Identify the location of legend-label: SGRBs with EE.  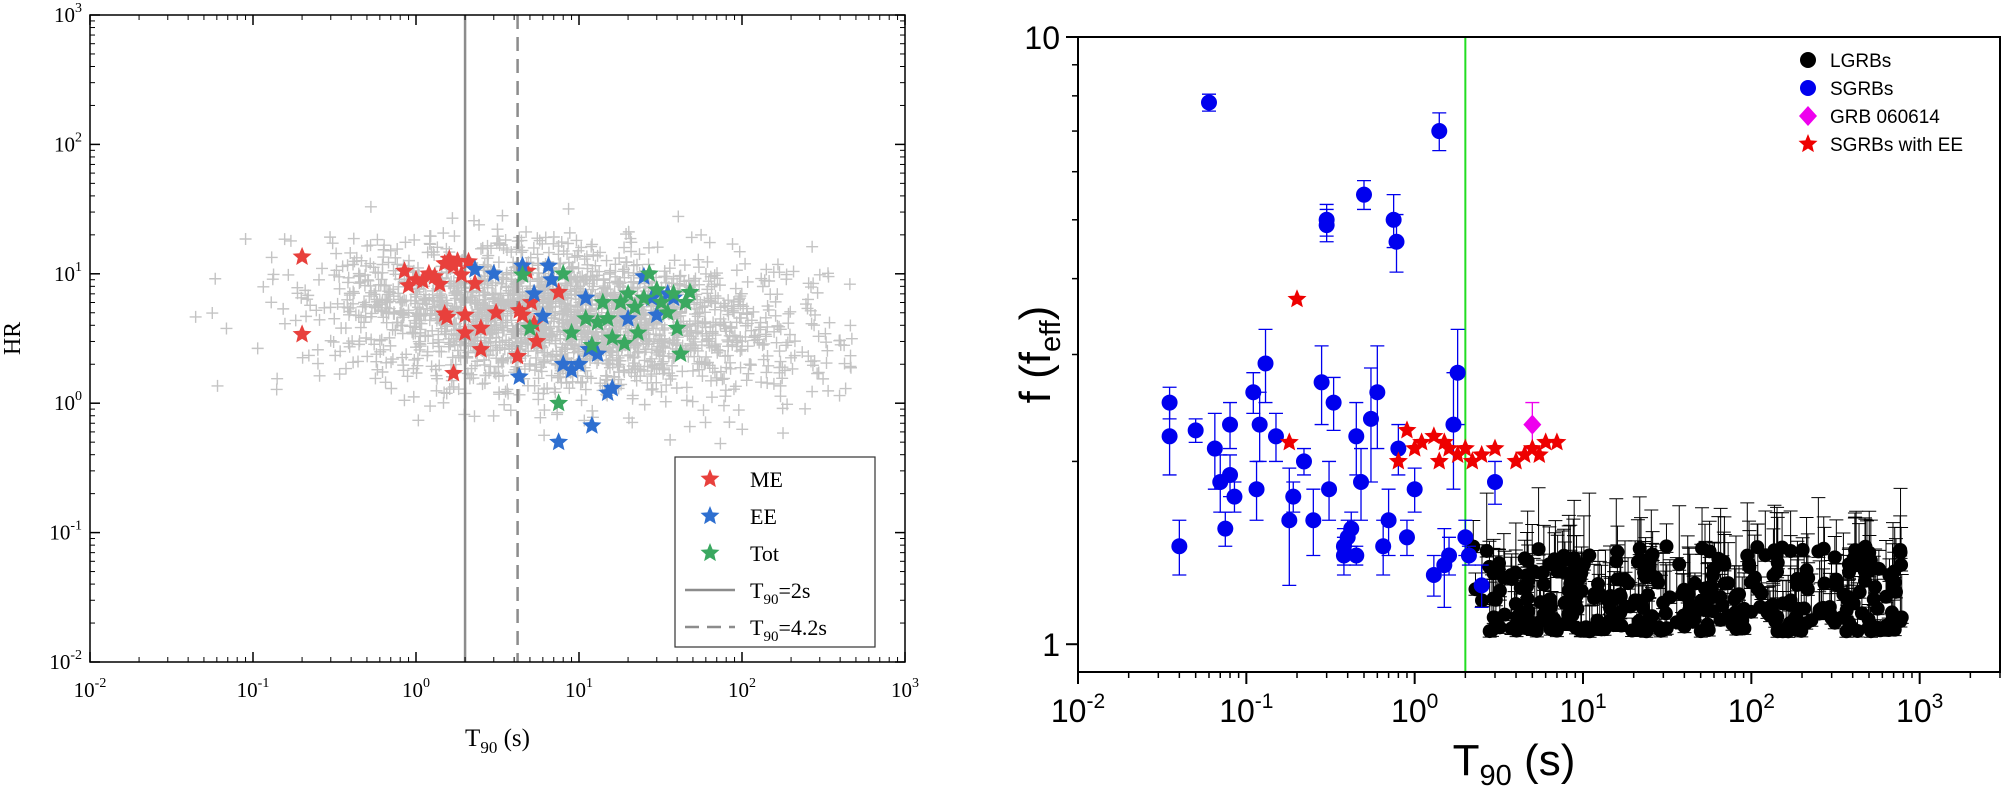
(1896, 145).